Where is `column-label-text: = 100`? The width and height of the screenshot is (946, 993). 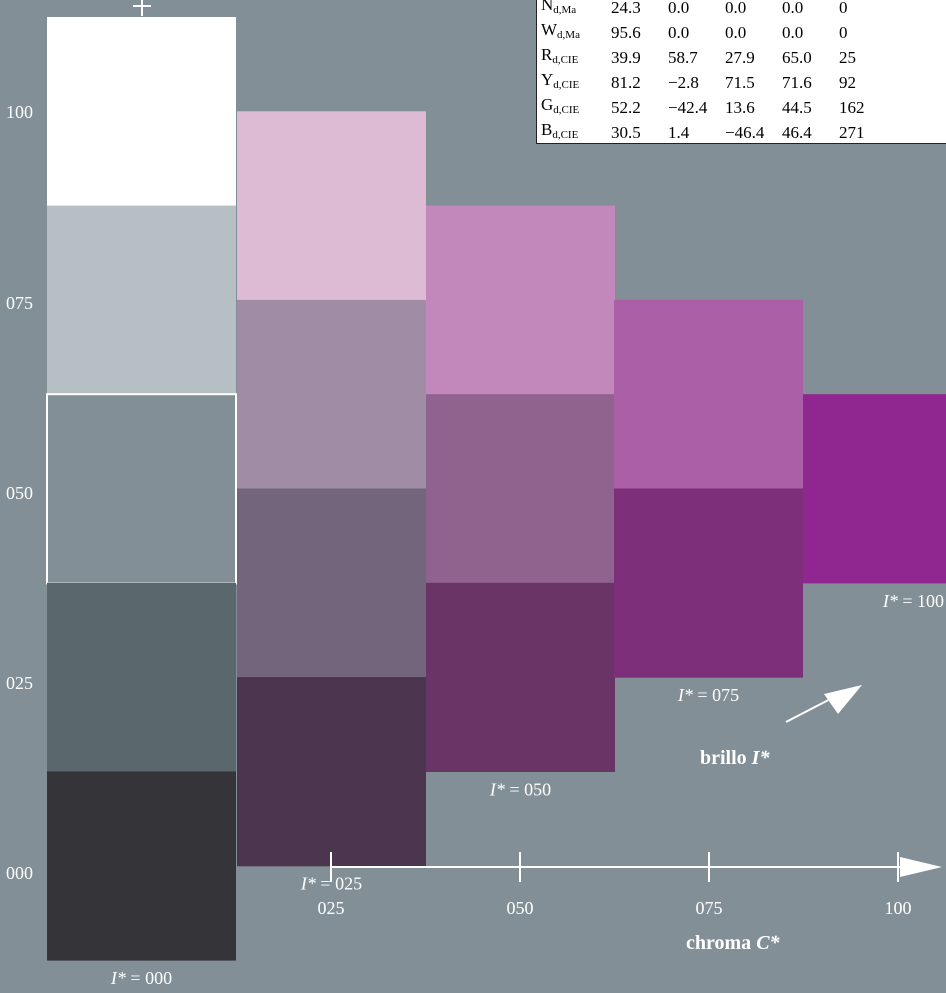
column-label-text: = 100 is located at coordinates (921, 601).